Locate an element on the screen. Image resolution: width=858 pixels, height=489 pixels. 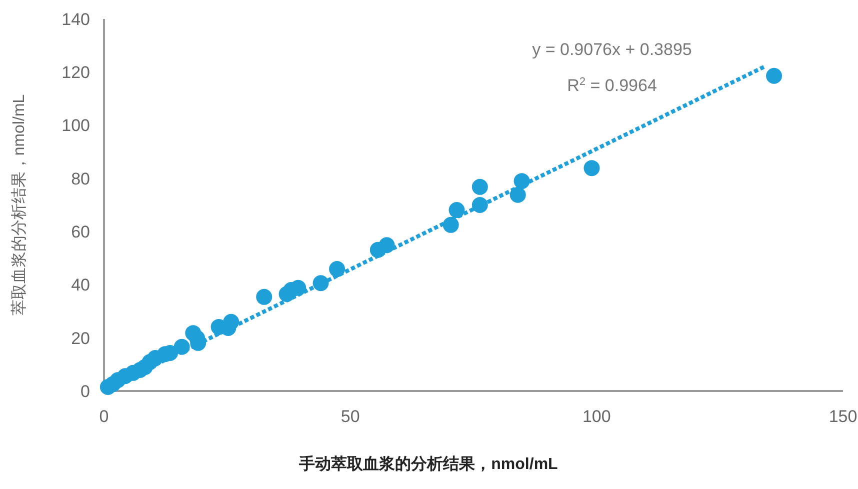
x-tick-label: 100 is located at coordinates (596, 416).